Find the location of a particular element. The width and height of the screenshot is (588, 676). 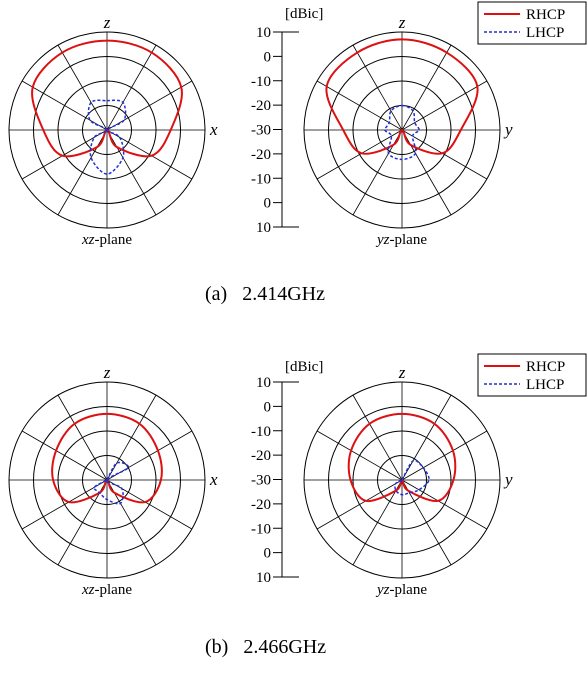

pa-yz-vertical-axis-label: z is located at coordinates (402, 22).